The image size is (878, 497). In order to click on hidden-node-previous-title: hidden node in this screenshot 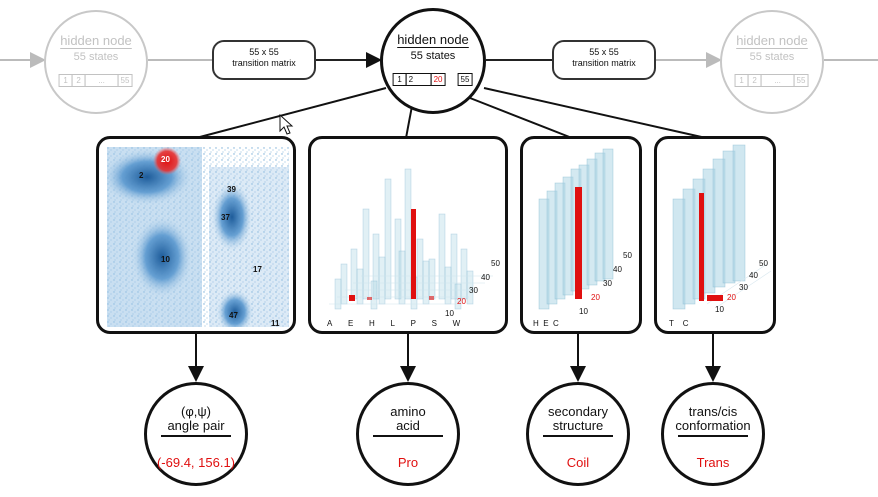, I will do `click(96, 40)`.